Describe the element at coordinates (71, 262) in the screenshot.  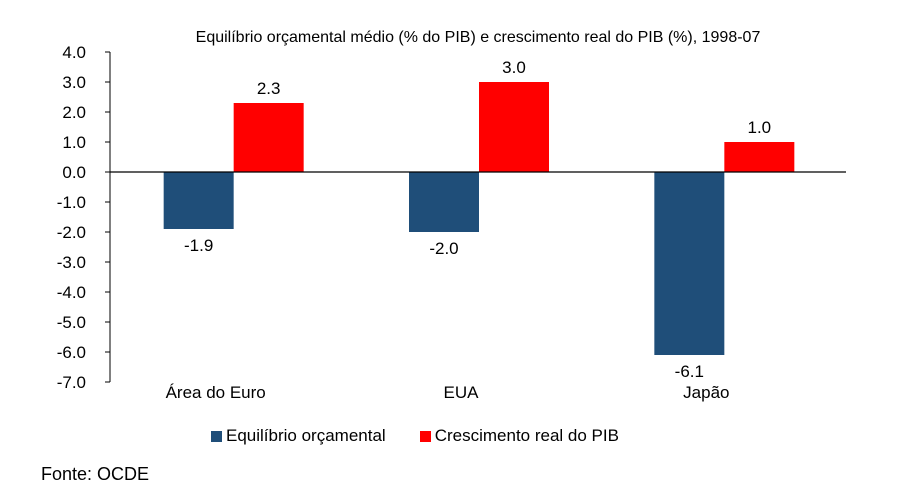
I see `y-tick-label: -3.0` at that location.